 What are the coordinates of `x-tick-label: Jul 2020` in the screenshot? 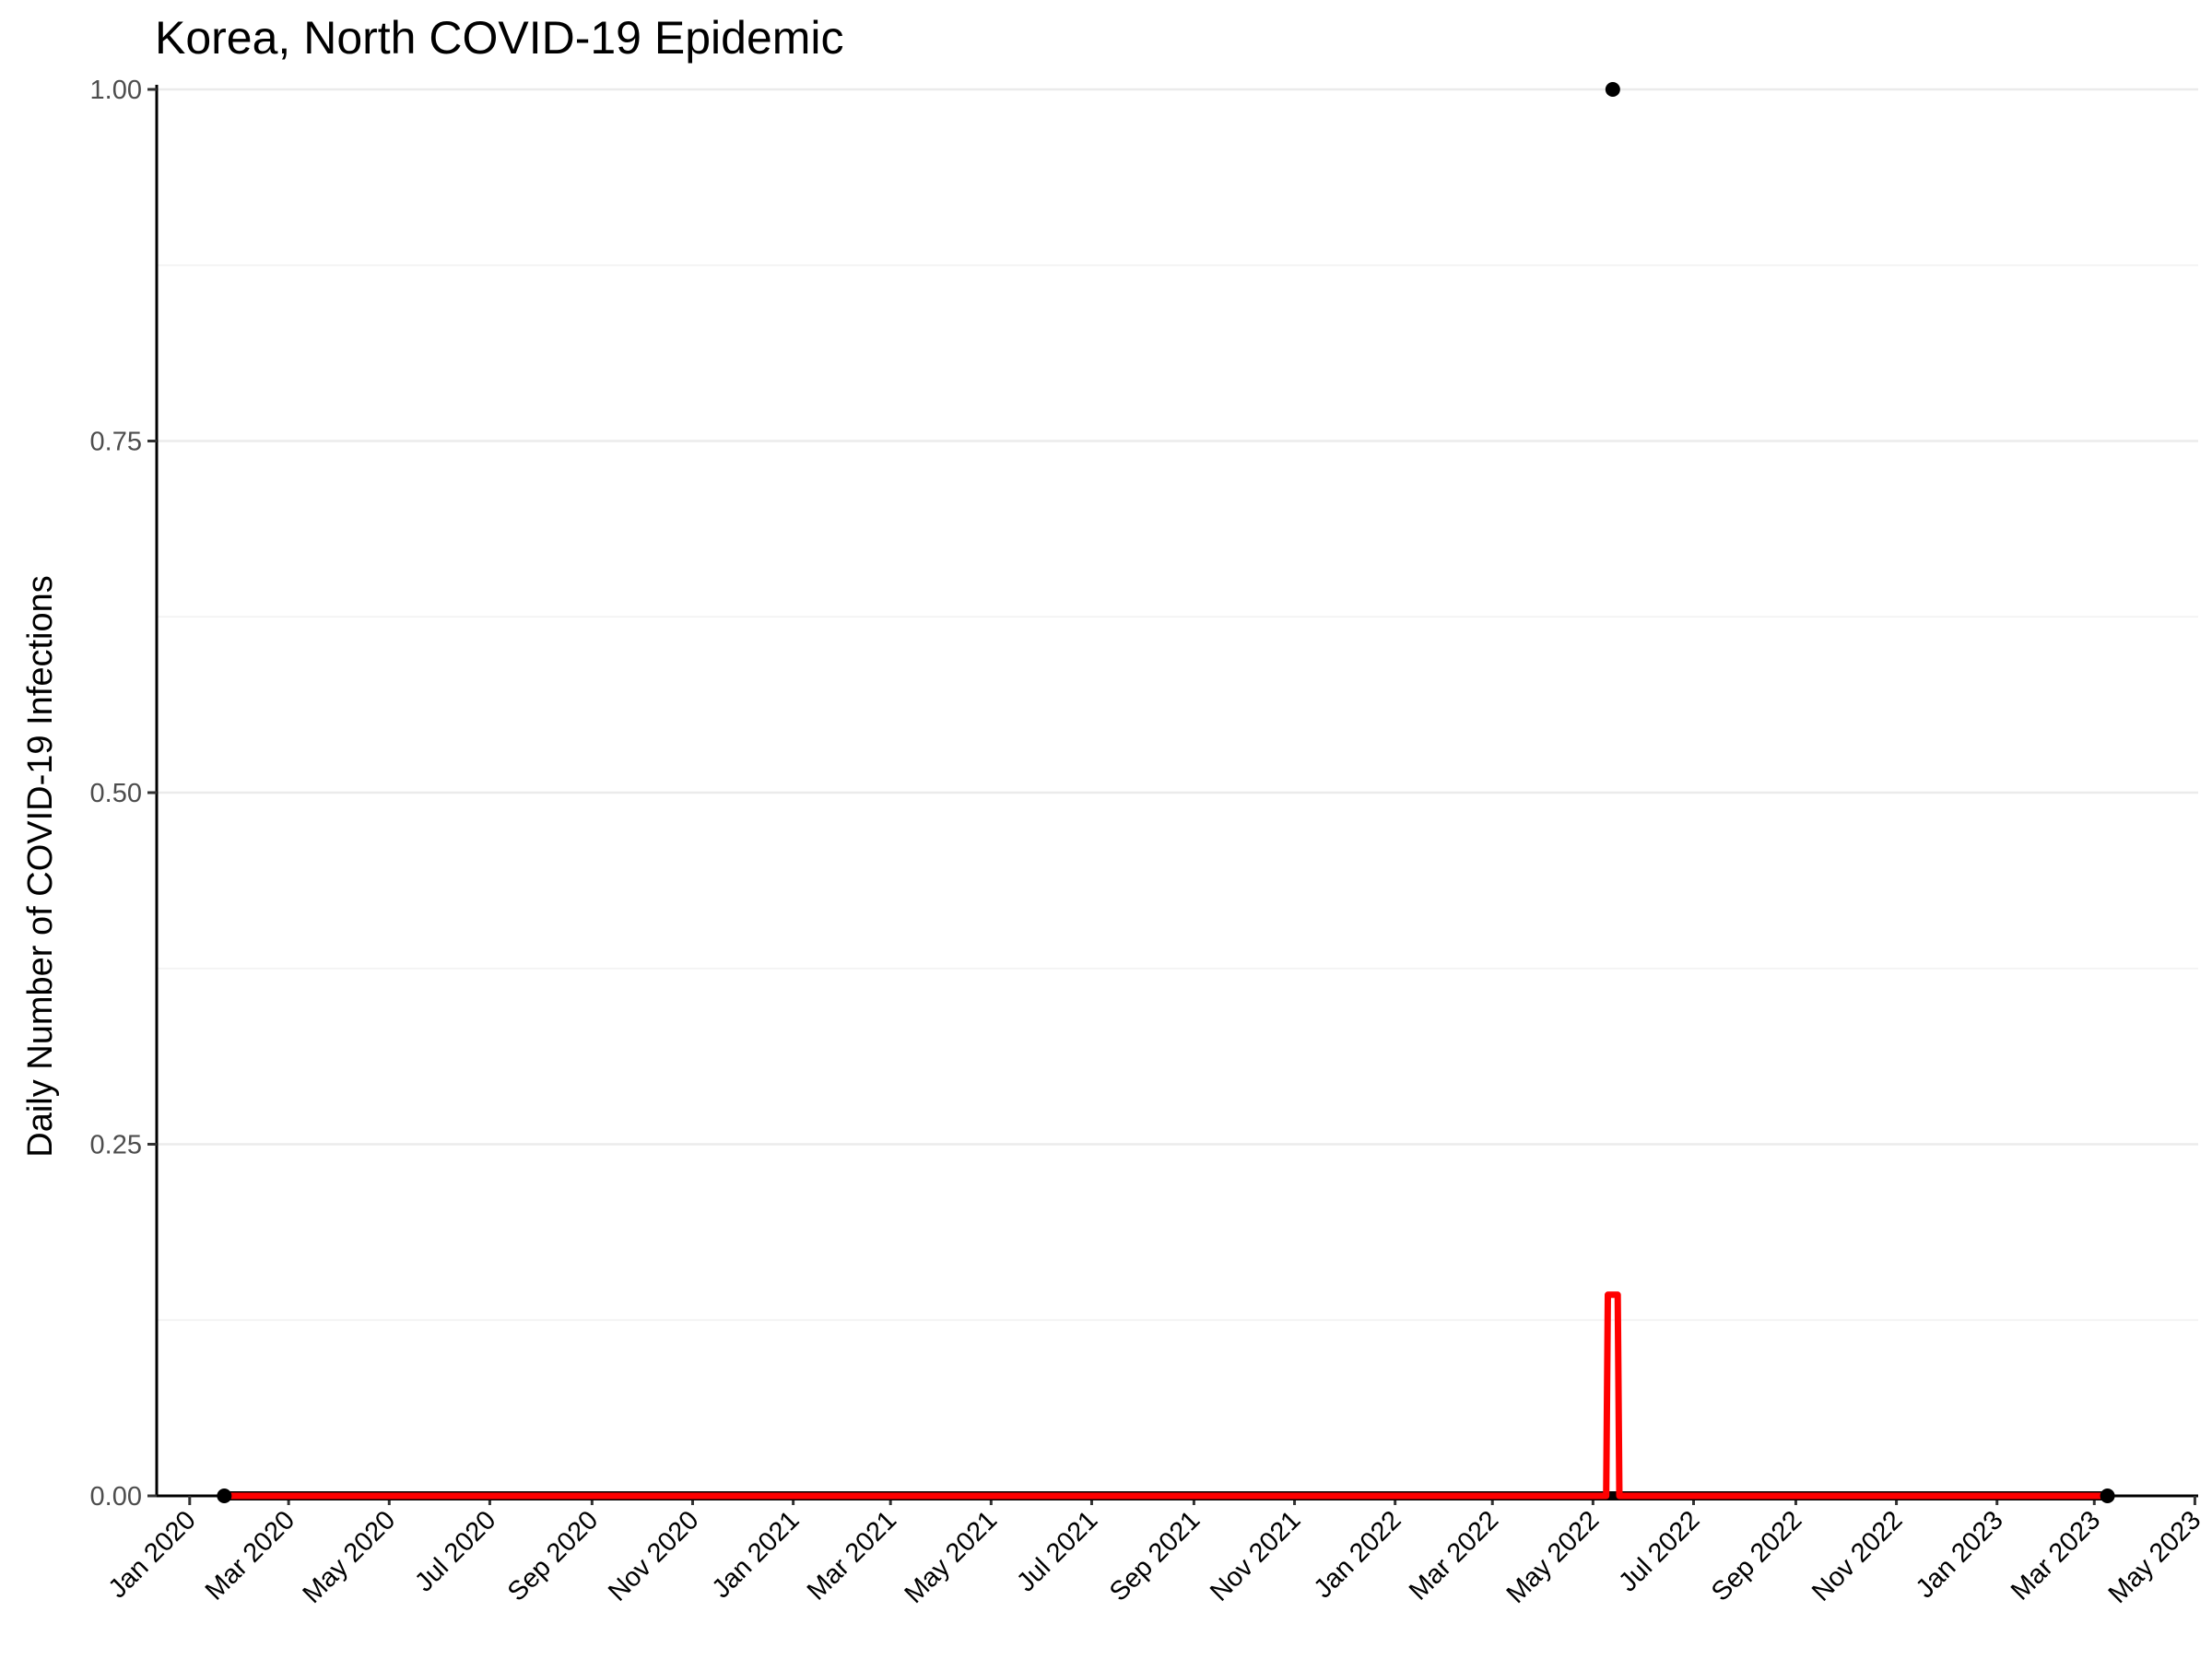 It's located at (455, 1551).